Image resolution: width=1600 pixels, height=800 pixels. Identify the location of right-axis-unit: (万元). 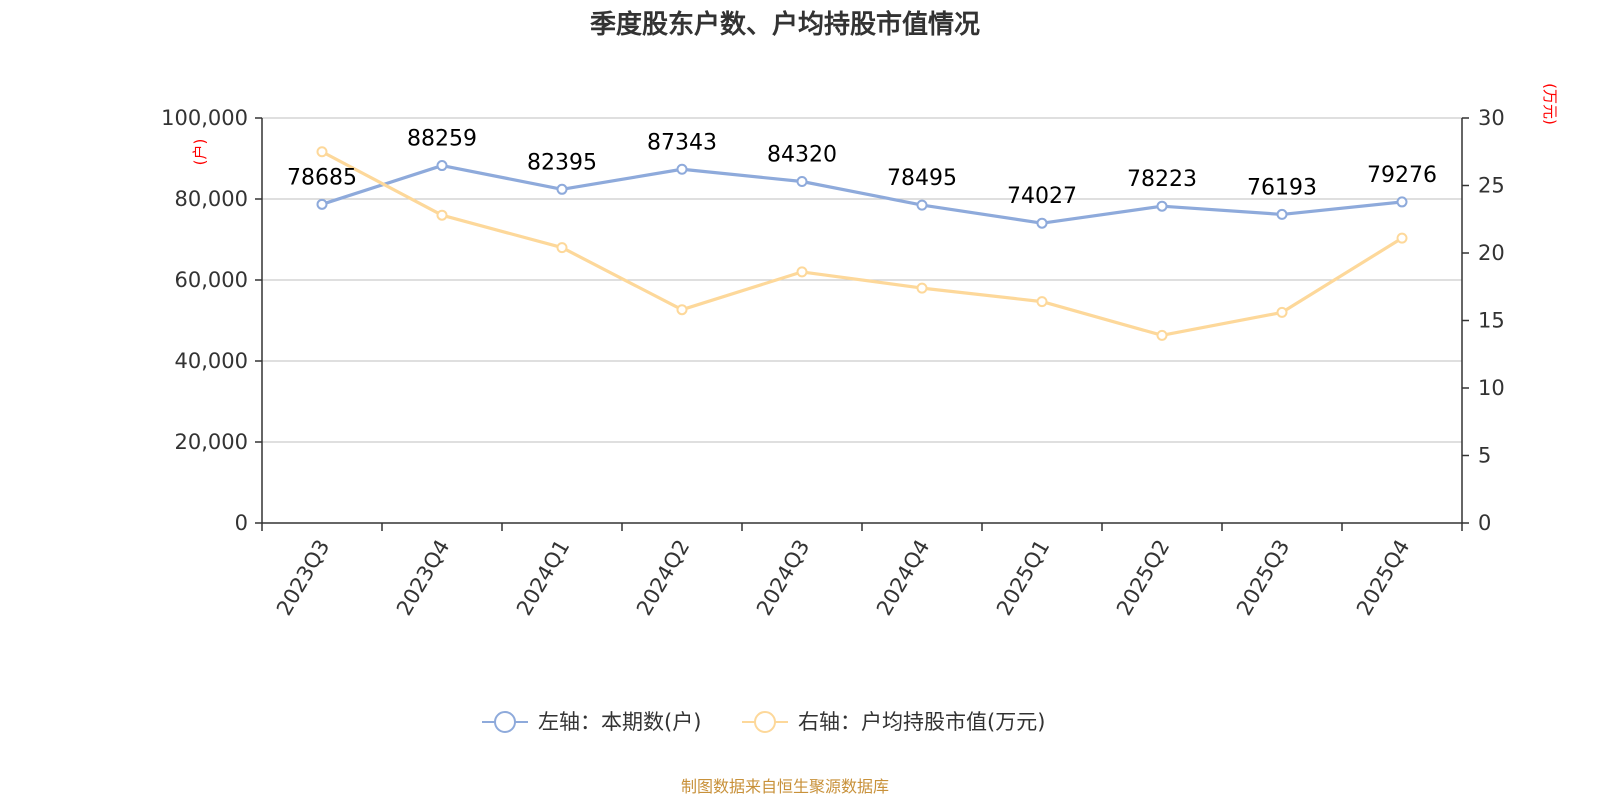
(1550, 104).